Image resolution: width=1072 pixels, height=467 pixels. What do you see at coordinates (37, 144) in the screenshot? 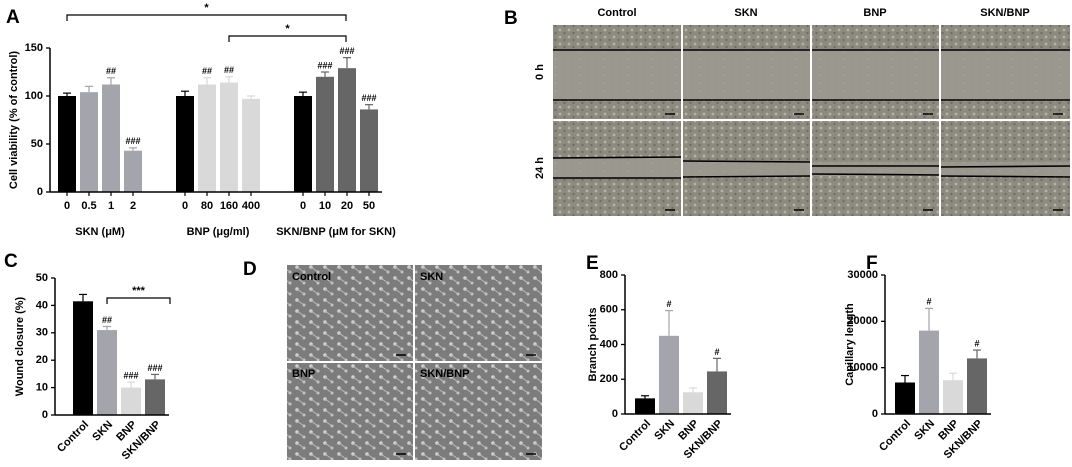
I see `y-tick-label: 50` at bounding box center [37, 144].